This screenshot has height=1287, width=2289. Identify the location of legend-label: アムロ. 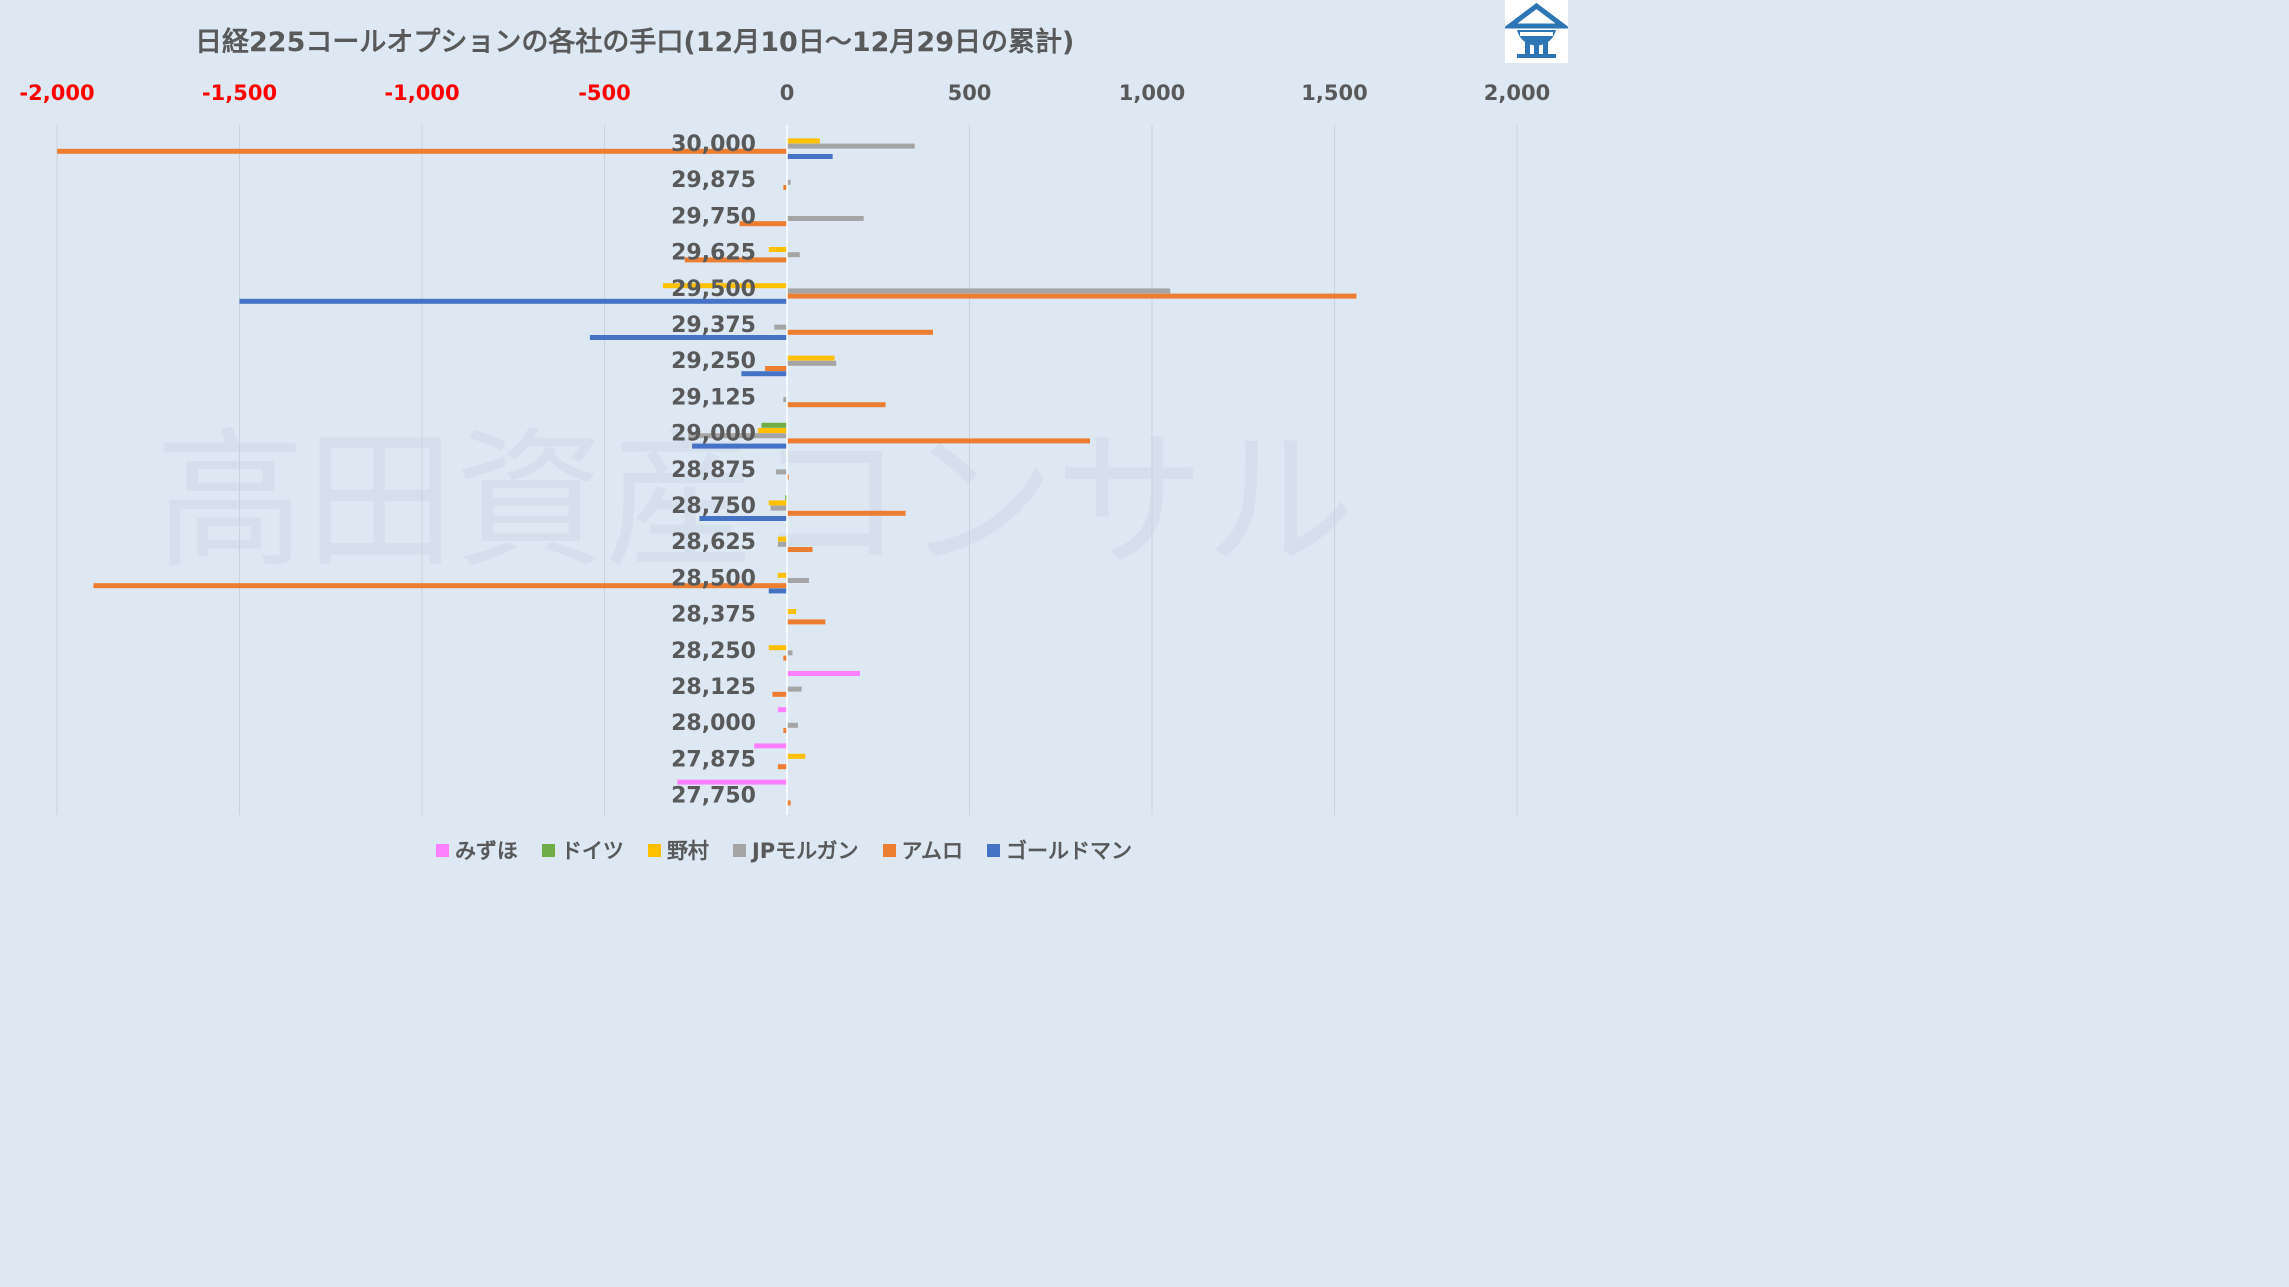
(932, 851).